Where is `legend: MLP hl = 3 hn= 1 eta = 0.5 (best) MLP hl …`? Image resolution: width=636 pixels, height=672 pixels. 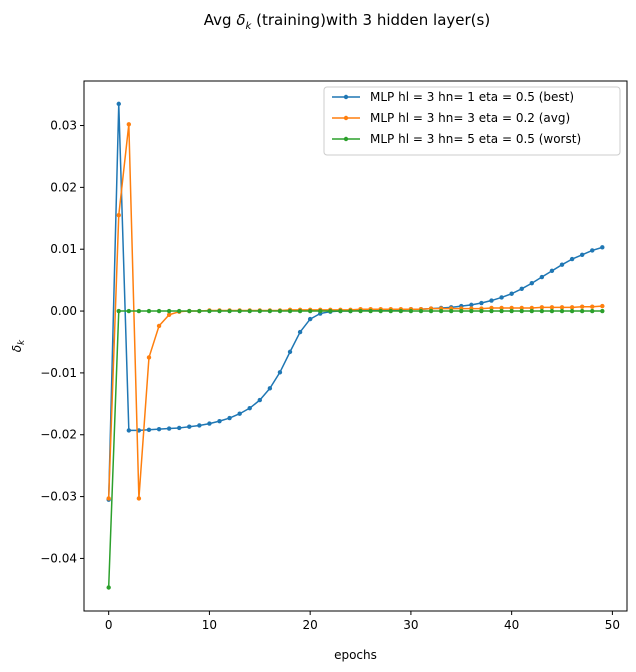
legend: MLP hl = 3 hn= 1 eta = 0.5 (best) MLP hl … is located at coordinates (472, 121).